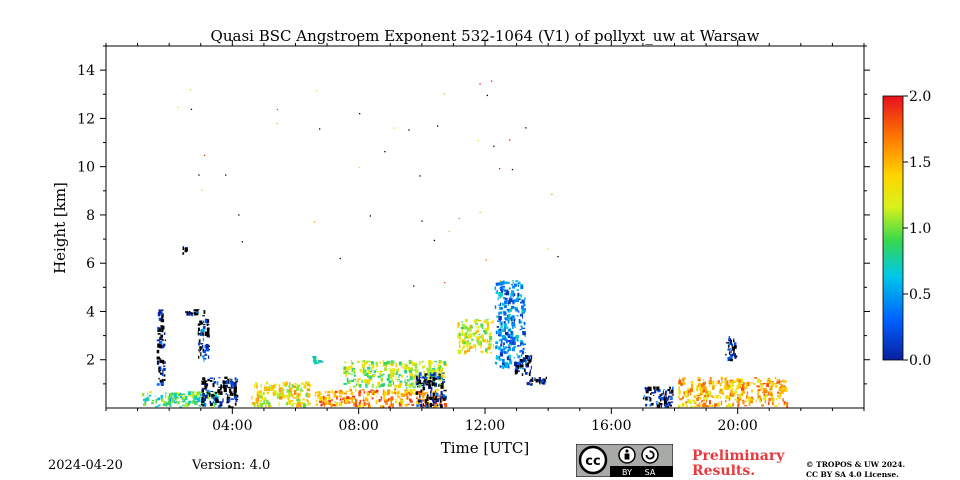 The height and width of the screenshot is (480, 960). What do you see at coordinates (592, 461) in the screenshot?
I see `badge-cc-text: cc` at bounding box center [592, 461].